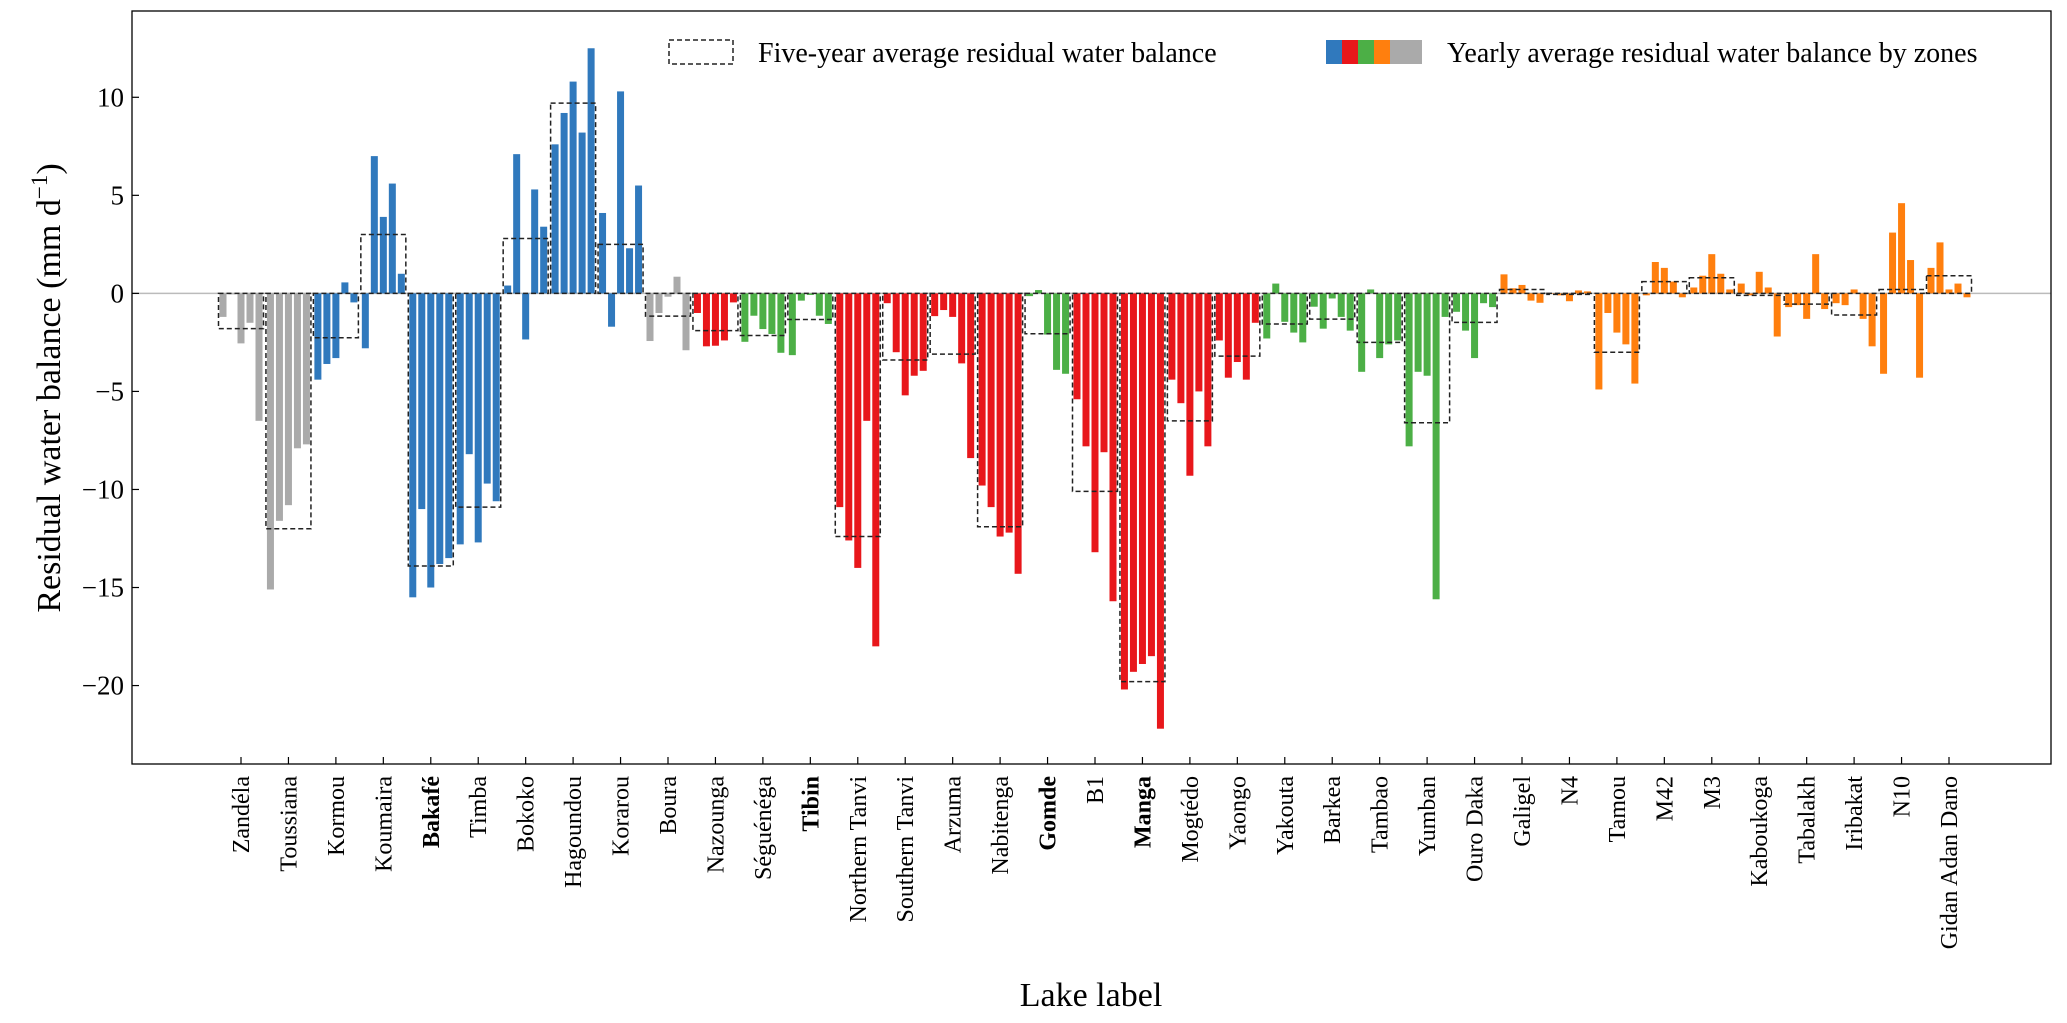 Image resolution: width=2067 pixels, height=1023 pixels. What do you see at coordinates (1950, 862) in the screenshot?
I see `x-tick-label: Gidan Adan Dano` at bounding box center [1950, 862].